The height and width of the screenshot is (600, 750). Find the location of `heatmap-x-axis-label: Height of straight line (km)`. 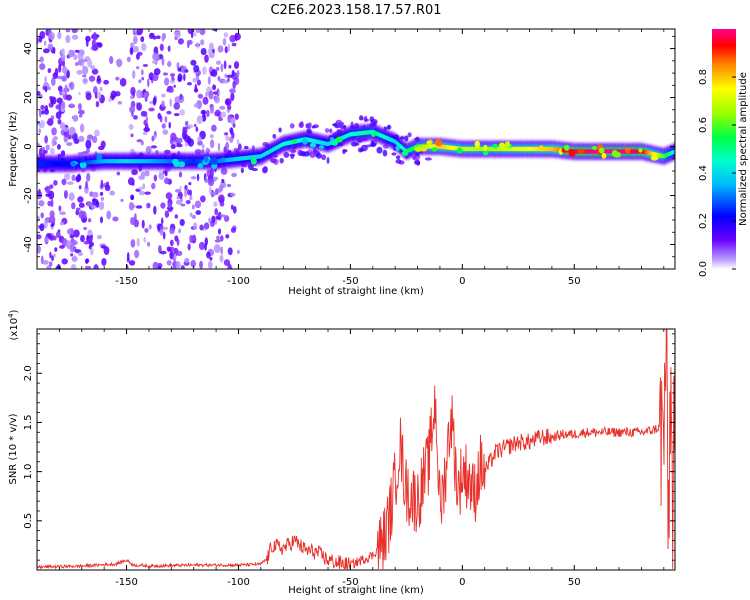

heatmap-x-axis-label: Height of straight line (km) is located at coordinates (356, 291).